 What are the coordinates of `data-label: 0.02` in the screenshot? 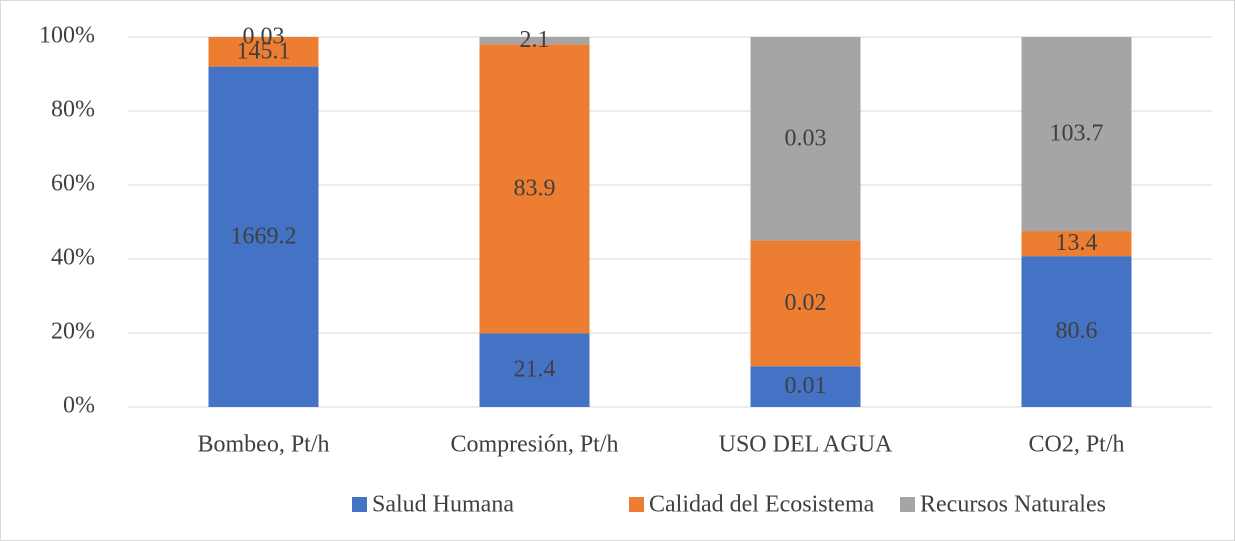 It's located at (806, 303).